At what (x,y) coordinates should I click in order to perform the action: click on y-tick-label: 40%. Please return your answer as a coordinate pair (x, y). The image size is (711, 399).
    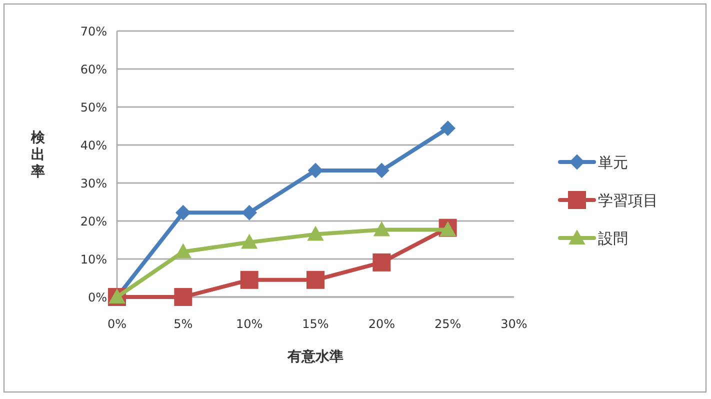
    Looking at the image, I should click on (93, 145).